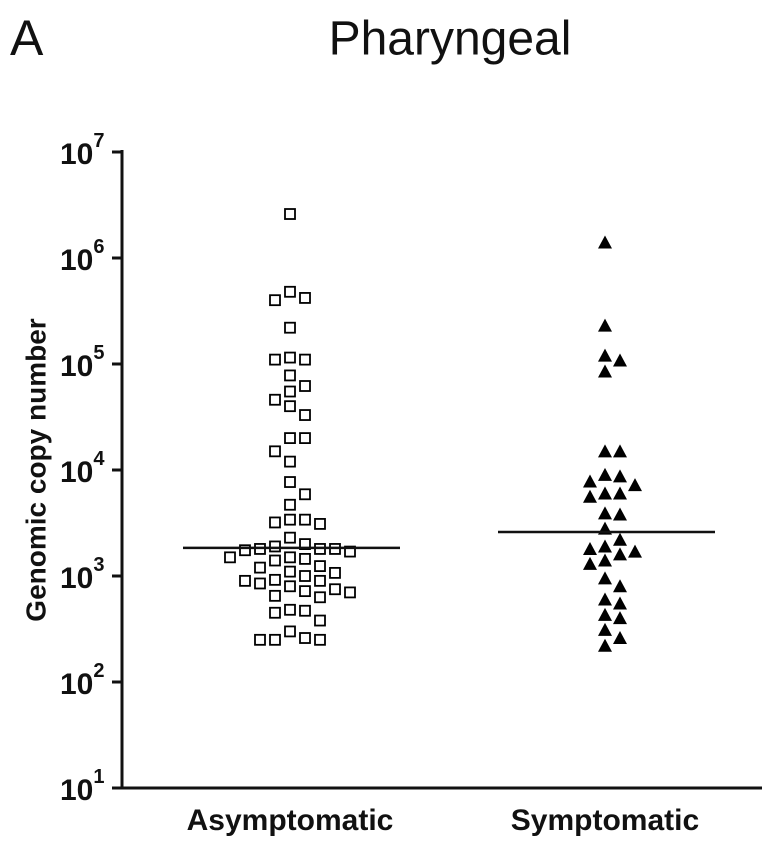  I want to click on y-tick-label: 10⁴, so click(82, 468).